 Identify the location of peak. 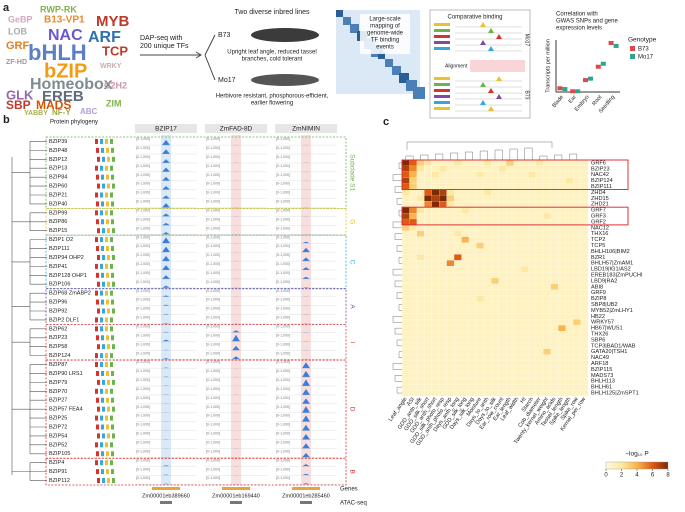
(166, 169).